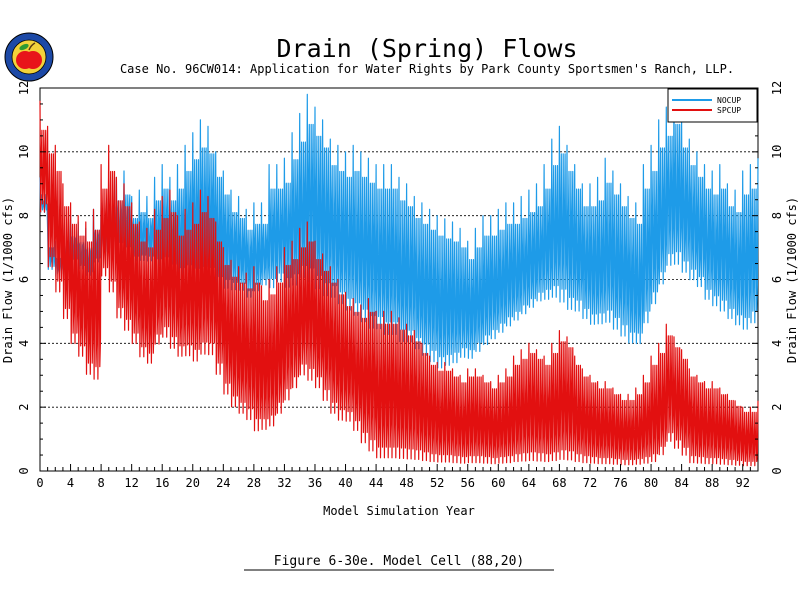 This screenshot has height=600, width=800. Describe the element at coordinates (162, 483) in the screenshot. I see `x-tick-label: 16` at that location.